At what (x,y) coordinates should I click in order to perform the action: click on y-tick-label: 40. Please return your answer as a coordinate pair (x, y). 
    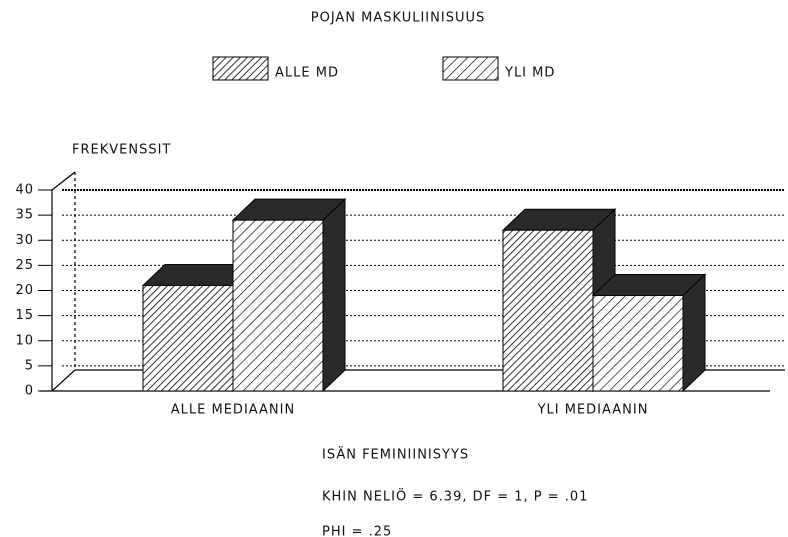
    Looking at the image, I should click on (24, 190).